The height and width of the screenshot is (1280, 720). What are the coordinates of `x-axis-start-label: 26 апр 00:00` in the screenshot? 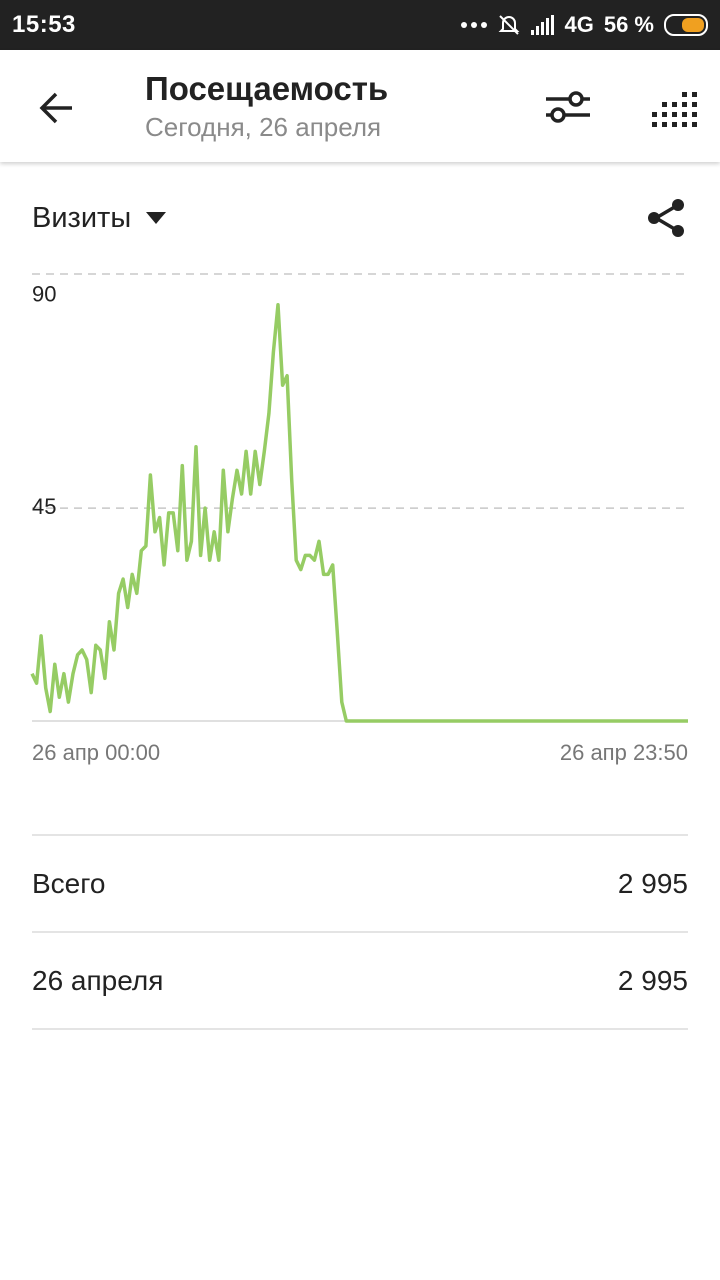 It's located at (96, 752).